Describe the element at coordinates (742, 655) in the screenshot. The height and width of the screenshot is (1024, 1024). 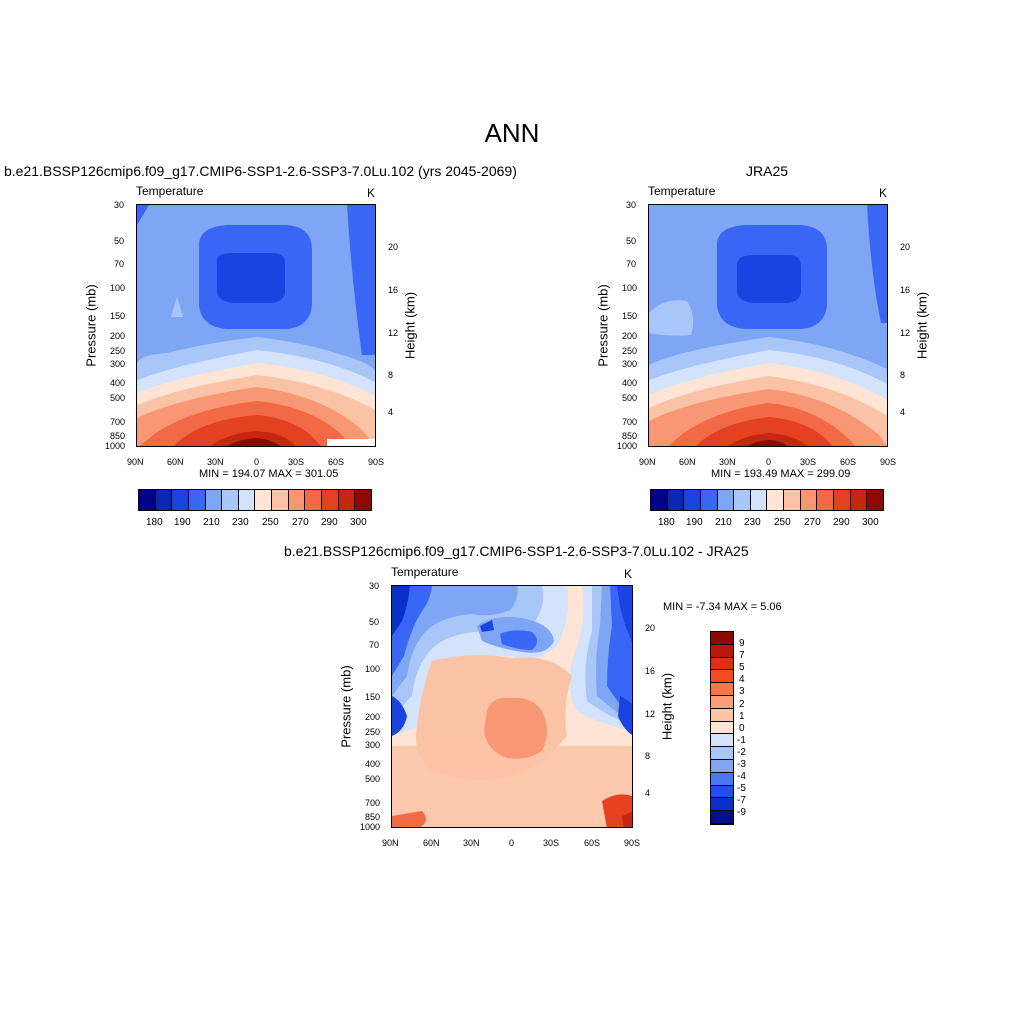
I see `colorbar-label: 7` at that location.